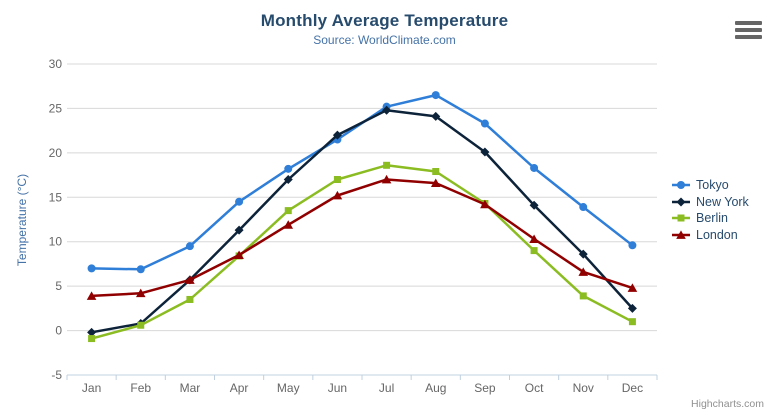 The width and height of the screenshot is (769, 416). What do you see at coordinates (190, 299) in the screenshot?
I see `point-berlin-mar` at bounding box center [190, 299].